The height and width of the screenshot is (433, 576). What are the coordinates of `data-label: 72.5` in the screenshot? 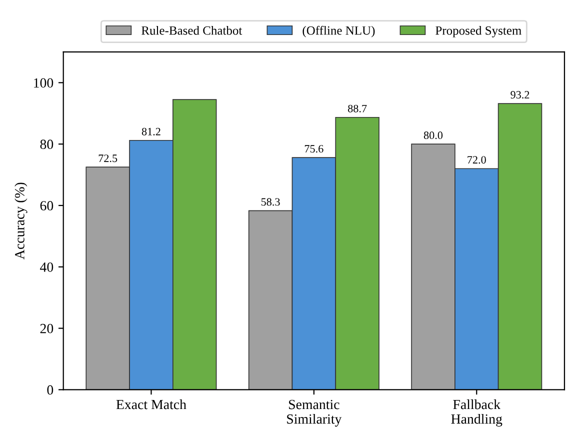 It's located at (108, 158).